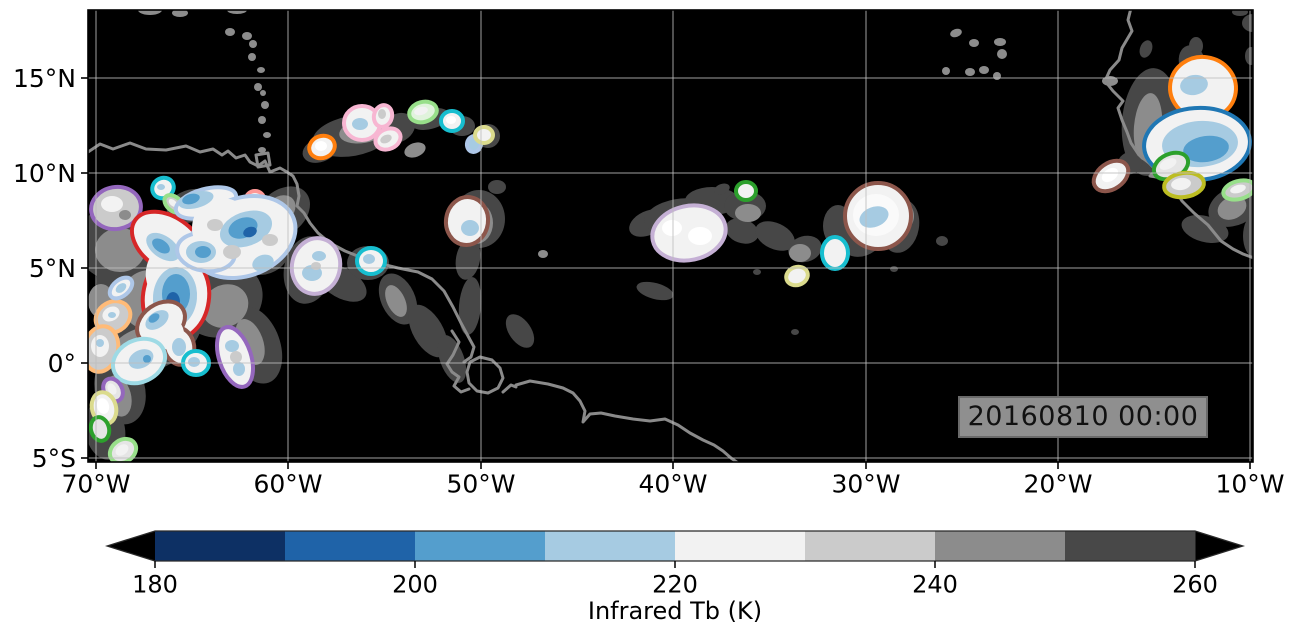 Image resolution: width=1297 pixels, height=640 pixels. Describe the element at coordinates (155, 585) in the screenshot. I see `colorbar-tick-label: 180` at that location.